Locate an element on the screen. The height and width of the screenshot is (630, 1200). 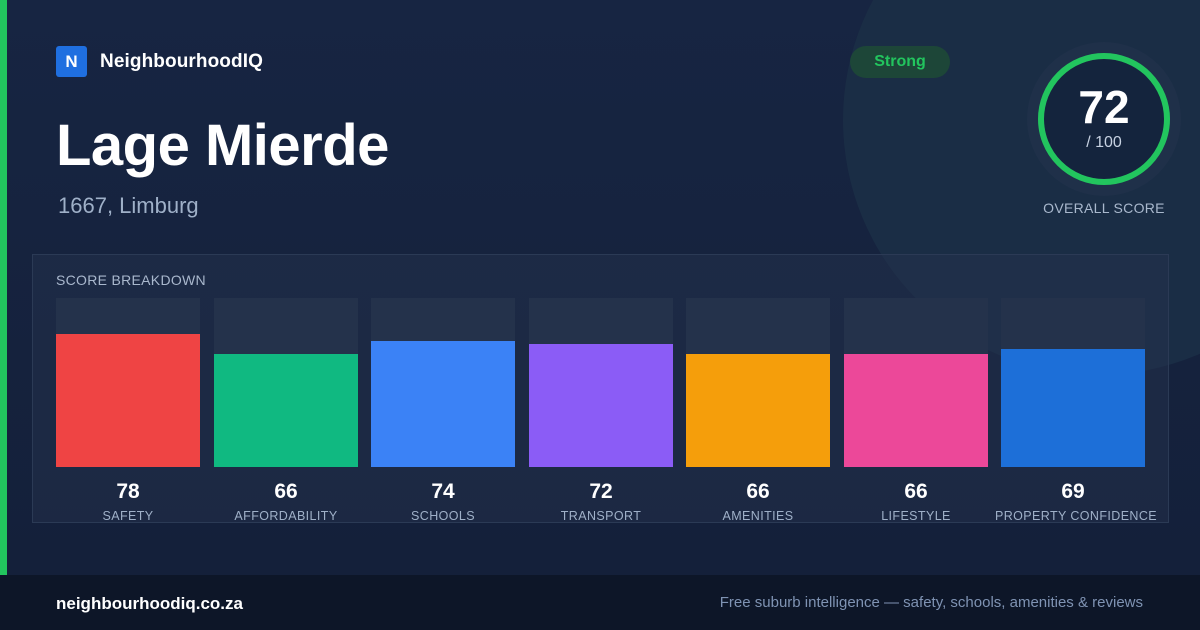
bar-value: 72 is located at coordinates (601, 491).